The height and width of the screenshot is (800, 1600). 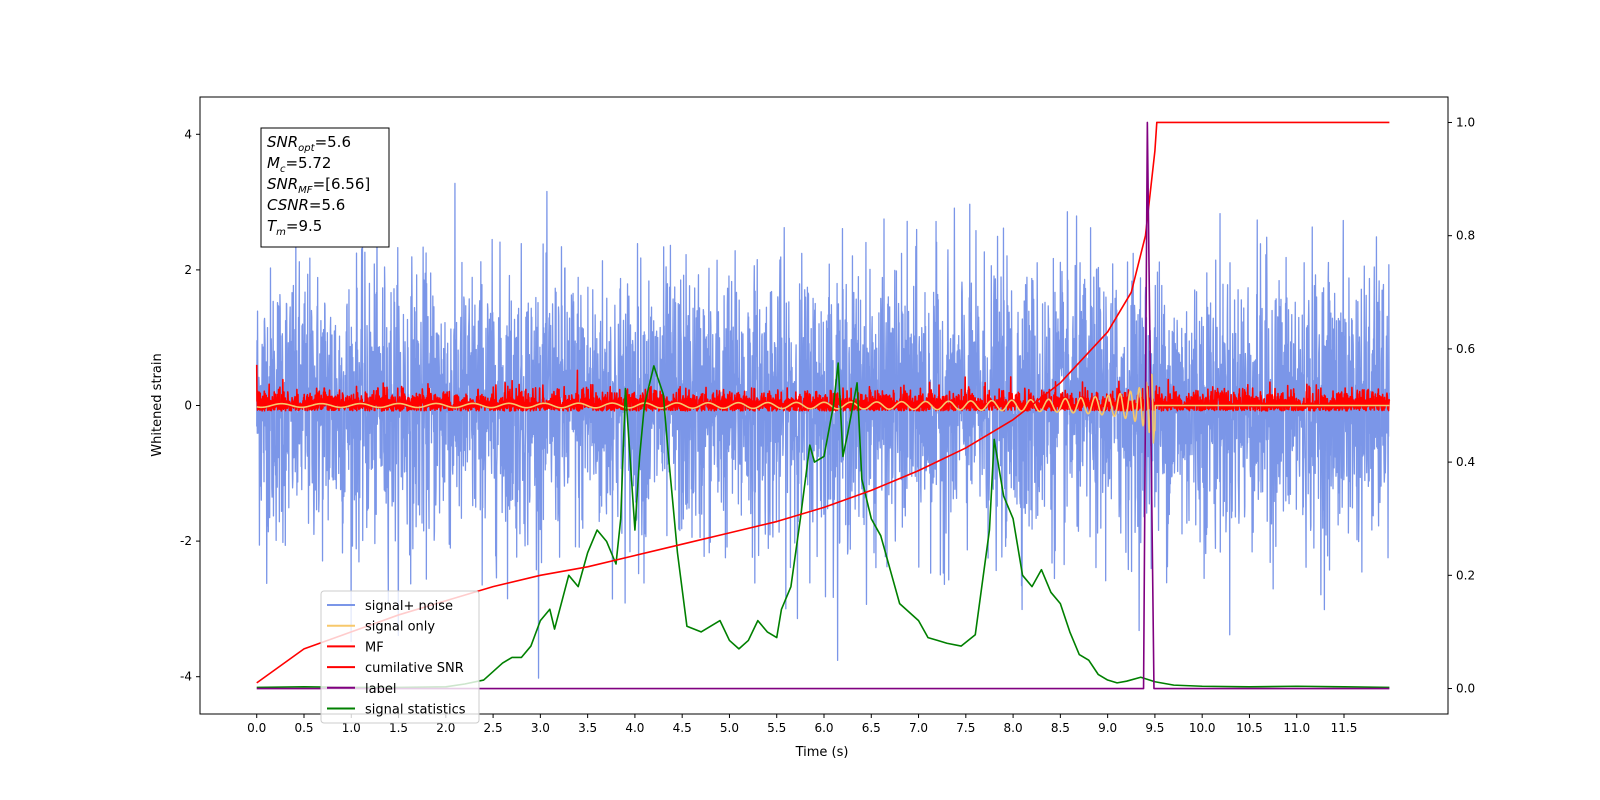 I want to click on x-tick-label: 3.0, so click(x=540, y=728).